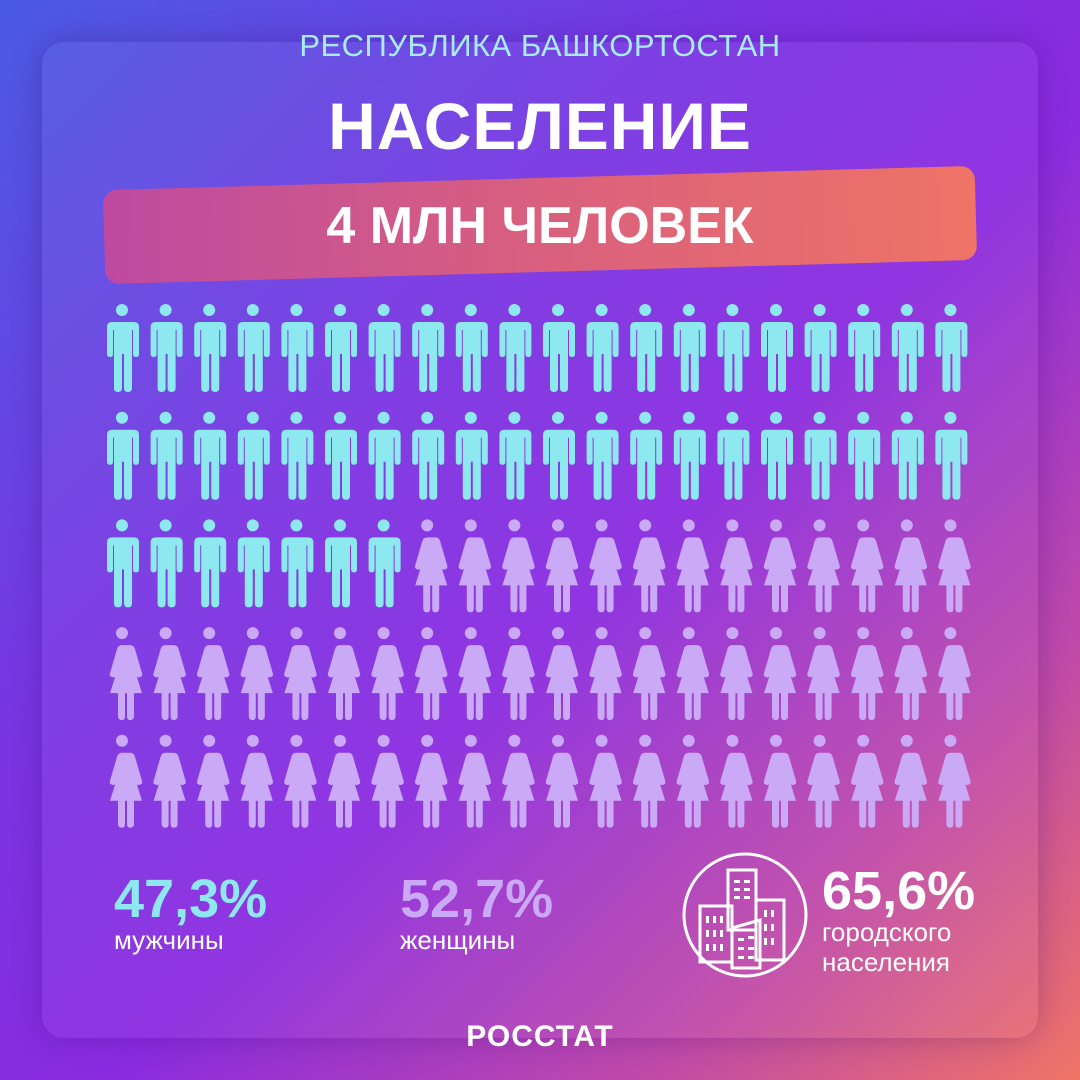 This screenshot has height=1080, width=1080. What do you see at coordinates (899, 891) in the screenshot?
I see `urban-percent: 65,6%` at bounding box center [899, 891].